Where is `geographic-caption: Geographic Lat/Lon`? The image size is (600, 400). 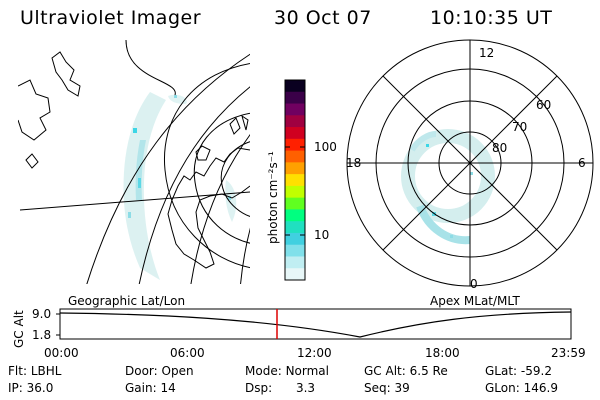
geographic-caption: Geographic Lat/Lon is located at coordinates (127, 301).